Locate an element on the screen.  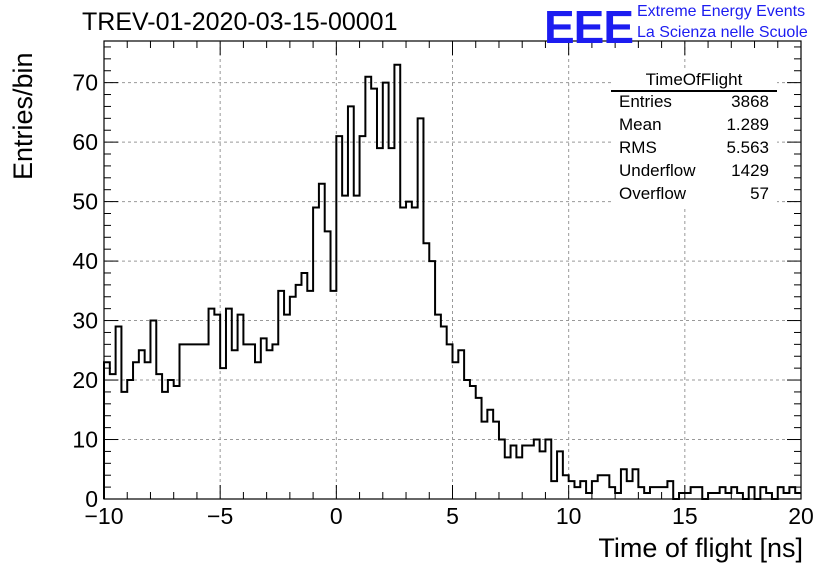
eee-logo: EEE is located at coordinates (589, 27).